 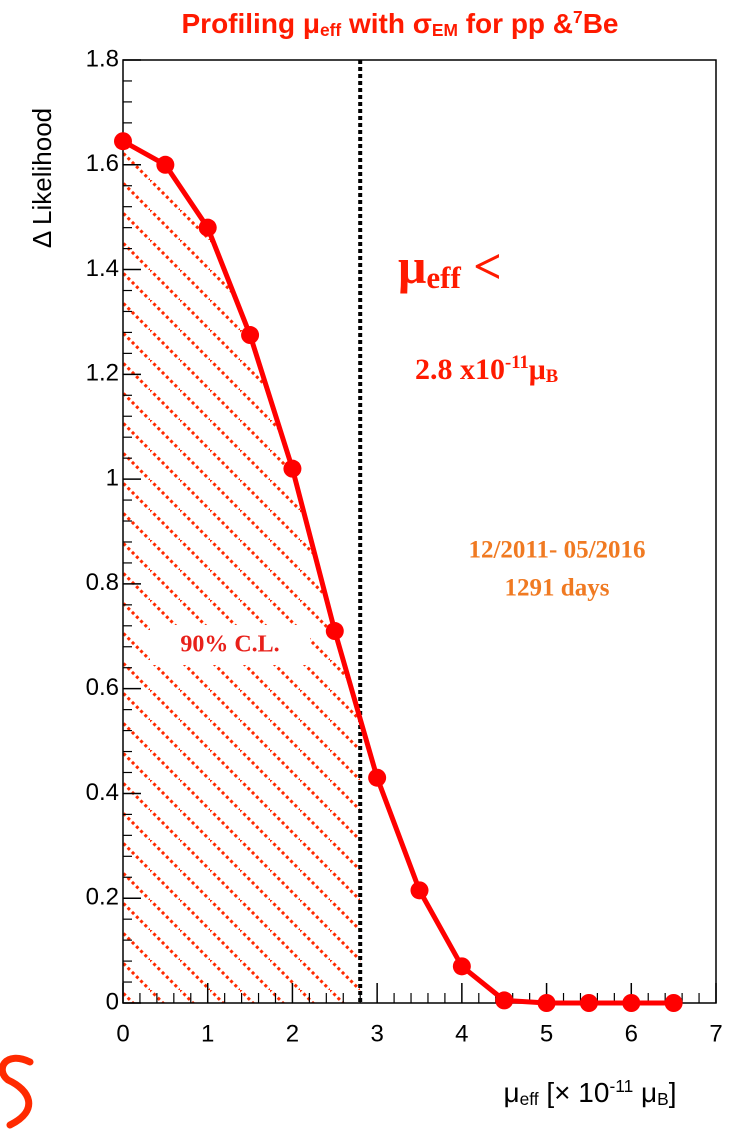 What do you see at coordinates (102, 687) in the screenshot?
I see `y-tick-label: 0.6` at bounding box center [102, 687].